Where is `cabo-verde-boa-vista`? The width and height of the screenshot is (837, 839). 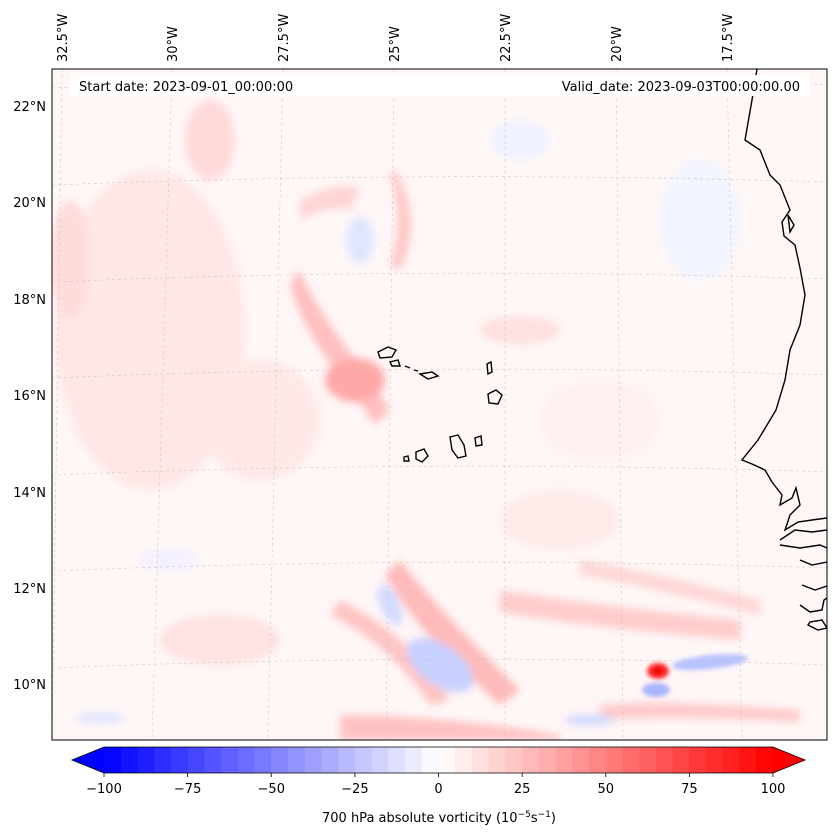
cabo-verde-boa-vista is located at coordinates (495, 397).